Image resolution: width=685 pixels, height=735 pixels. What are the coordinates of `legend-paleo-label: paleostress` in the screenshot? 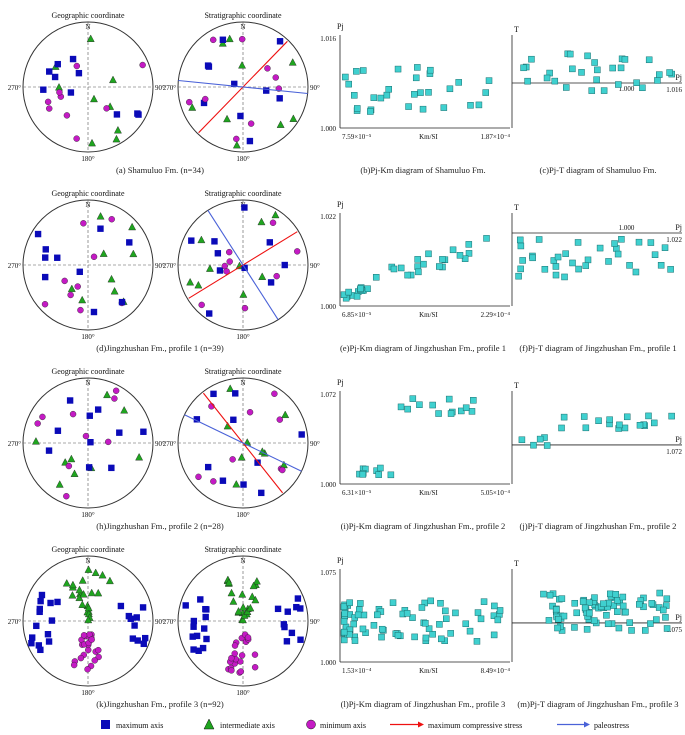 It's located at (611, 725).